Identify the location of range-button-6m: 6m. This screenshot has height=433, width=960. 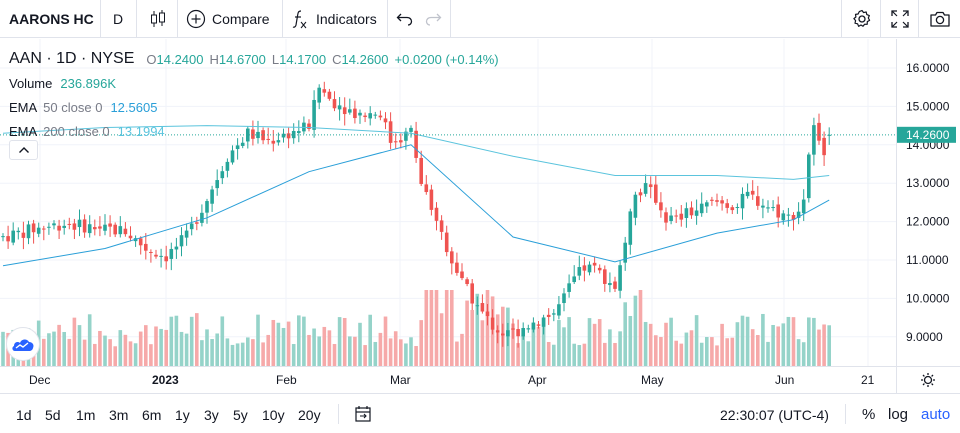
(152, 415).